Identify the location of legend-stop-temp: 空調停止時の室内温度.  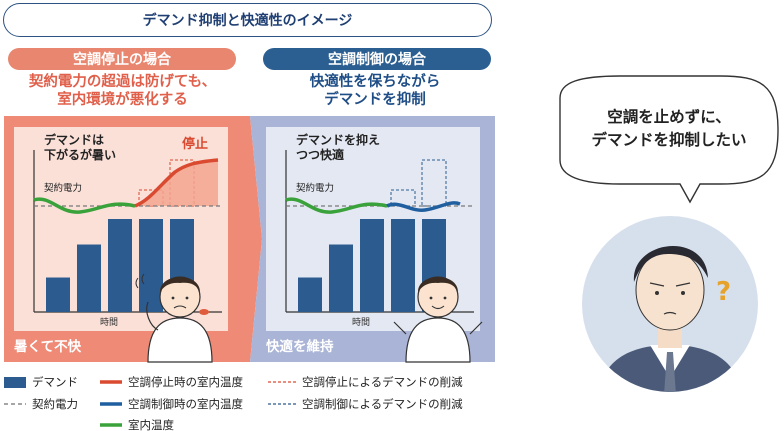
(185, 382).